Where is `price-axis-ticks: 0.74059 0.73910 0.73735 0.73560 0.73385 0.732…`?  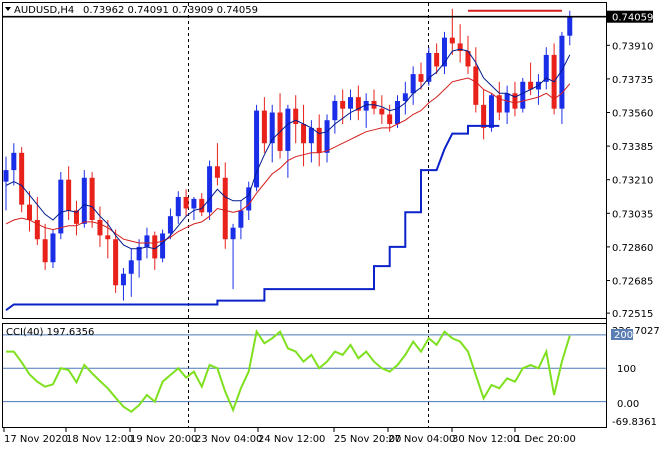 price-axis-ticks: 0.74059 0.73910 0.73735 0.73560 0.73385 0.732… is located at coordinates (629, 165).